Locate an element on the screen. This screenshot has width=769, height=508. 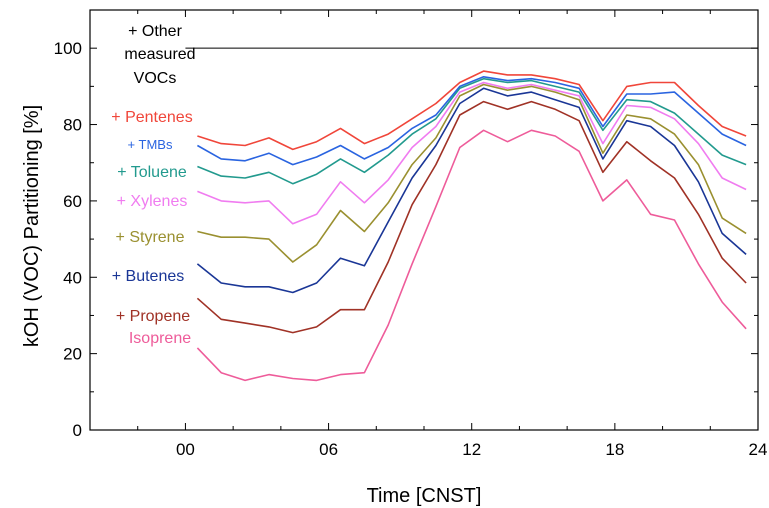
x-tick-label: 24 is located at coordinates (758, 449).